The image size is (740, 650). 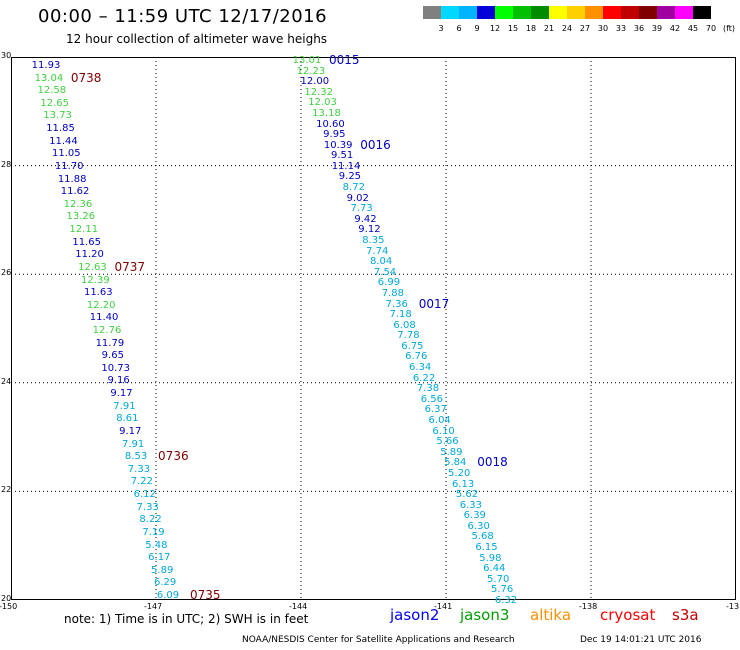 What do you see at coordinates (416, 357) in the screenshot?
I see `wave-height-value: 6.76` at bounding box center [416, 357].